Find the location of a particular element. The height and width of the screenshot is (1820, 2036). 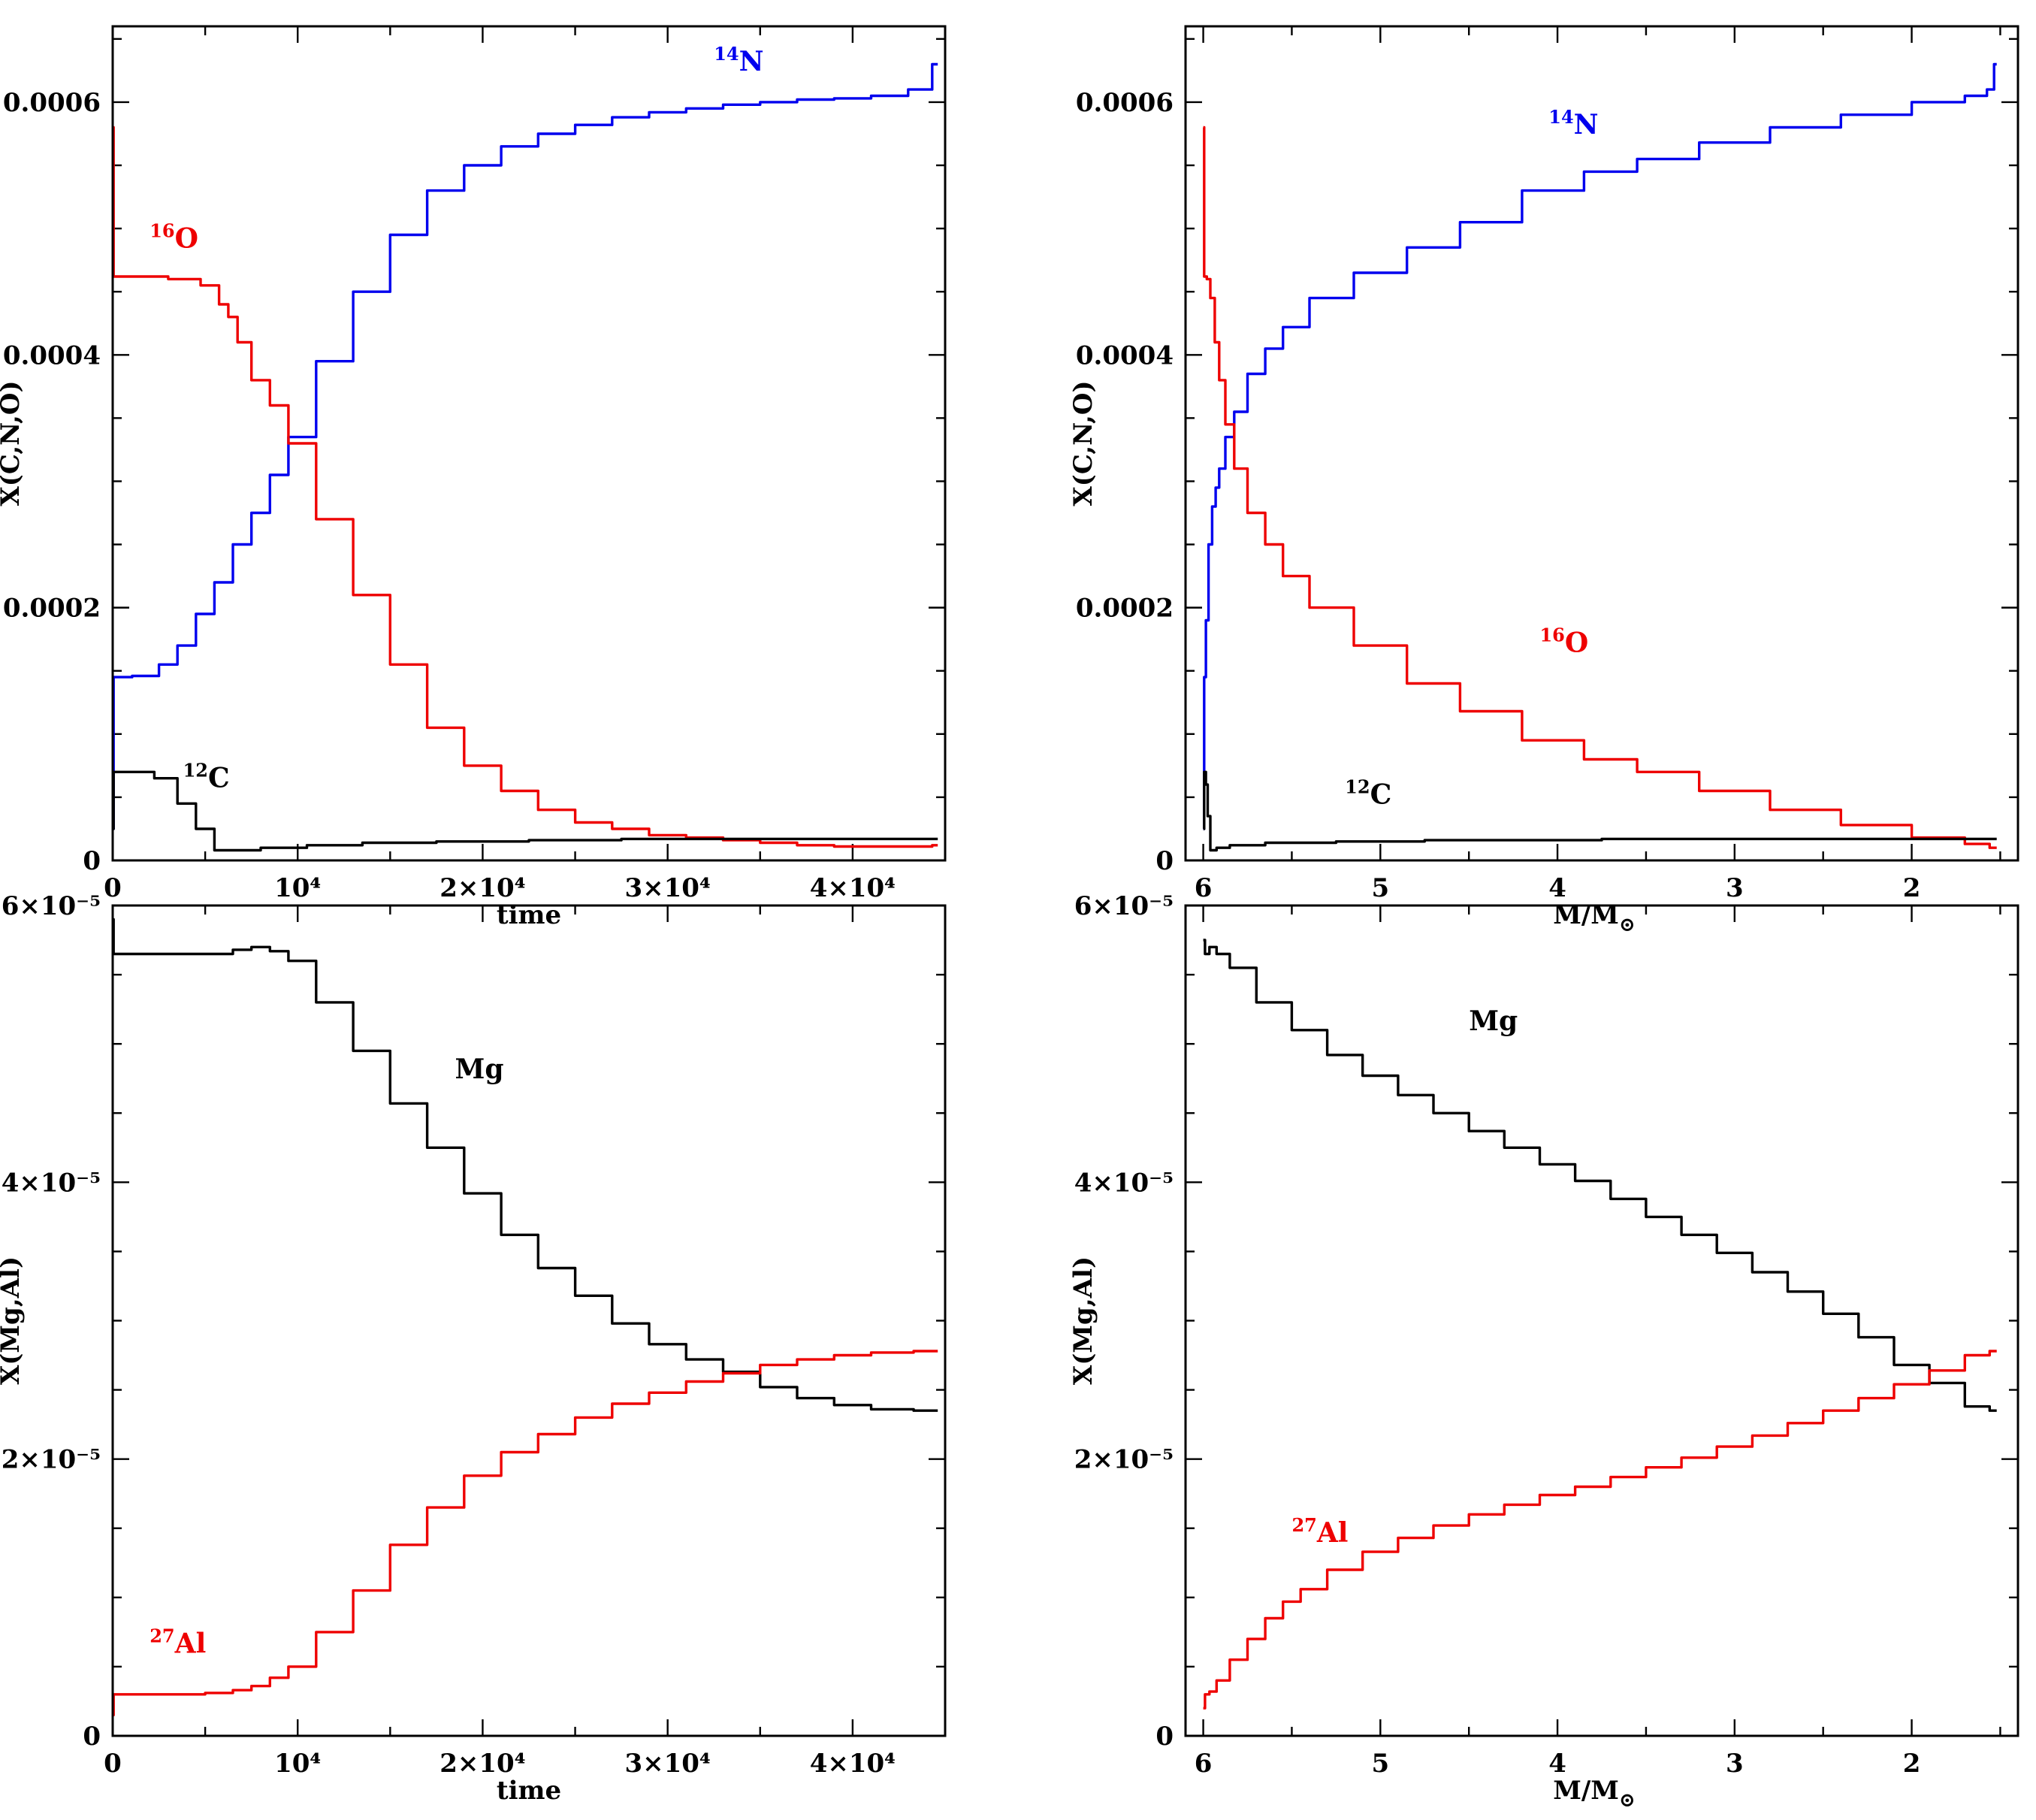

x-axis-label-main: M/M is located at coordinates (1586, 1791).